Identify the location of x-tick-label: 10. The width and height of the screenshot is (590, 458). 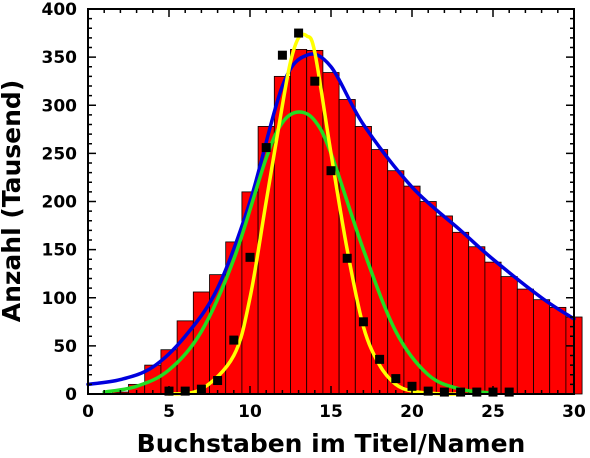
(250, 412).